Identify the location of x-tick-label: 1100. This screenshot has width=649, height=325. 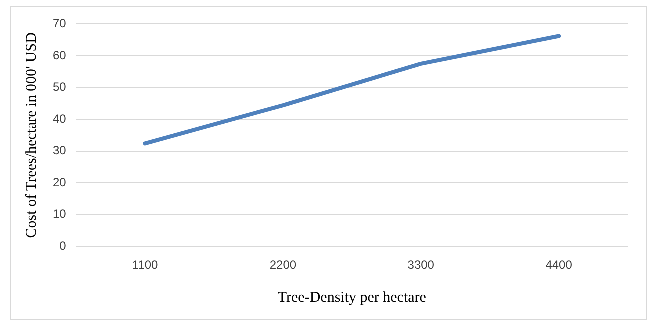
(145, 265).